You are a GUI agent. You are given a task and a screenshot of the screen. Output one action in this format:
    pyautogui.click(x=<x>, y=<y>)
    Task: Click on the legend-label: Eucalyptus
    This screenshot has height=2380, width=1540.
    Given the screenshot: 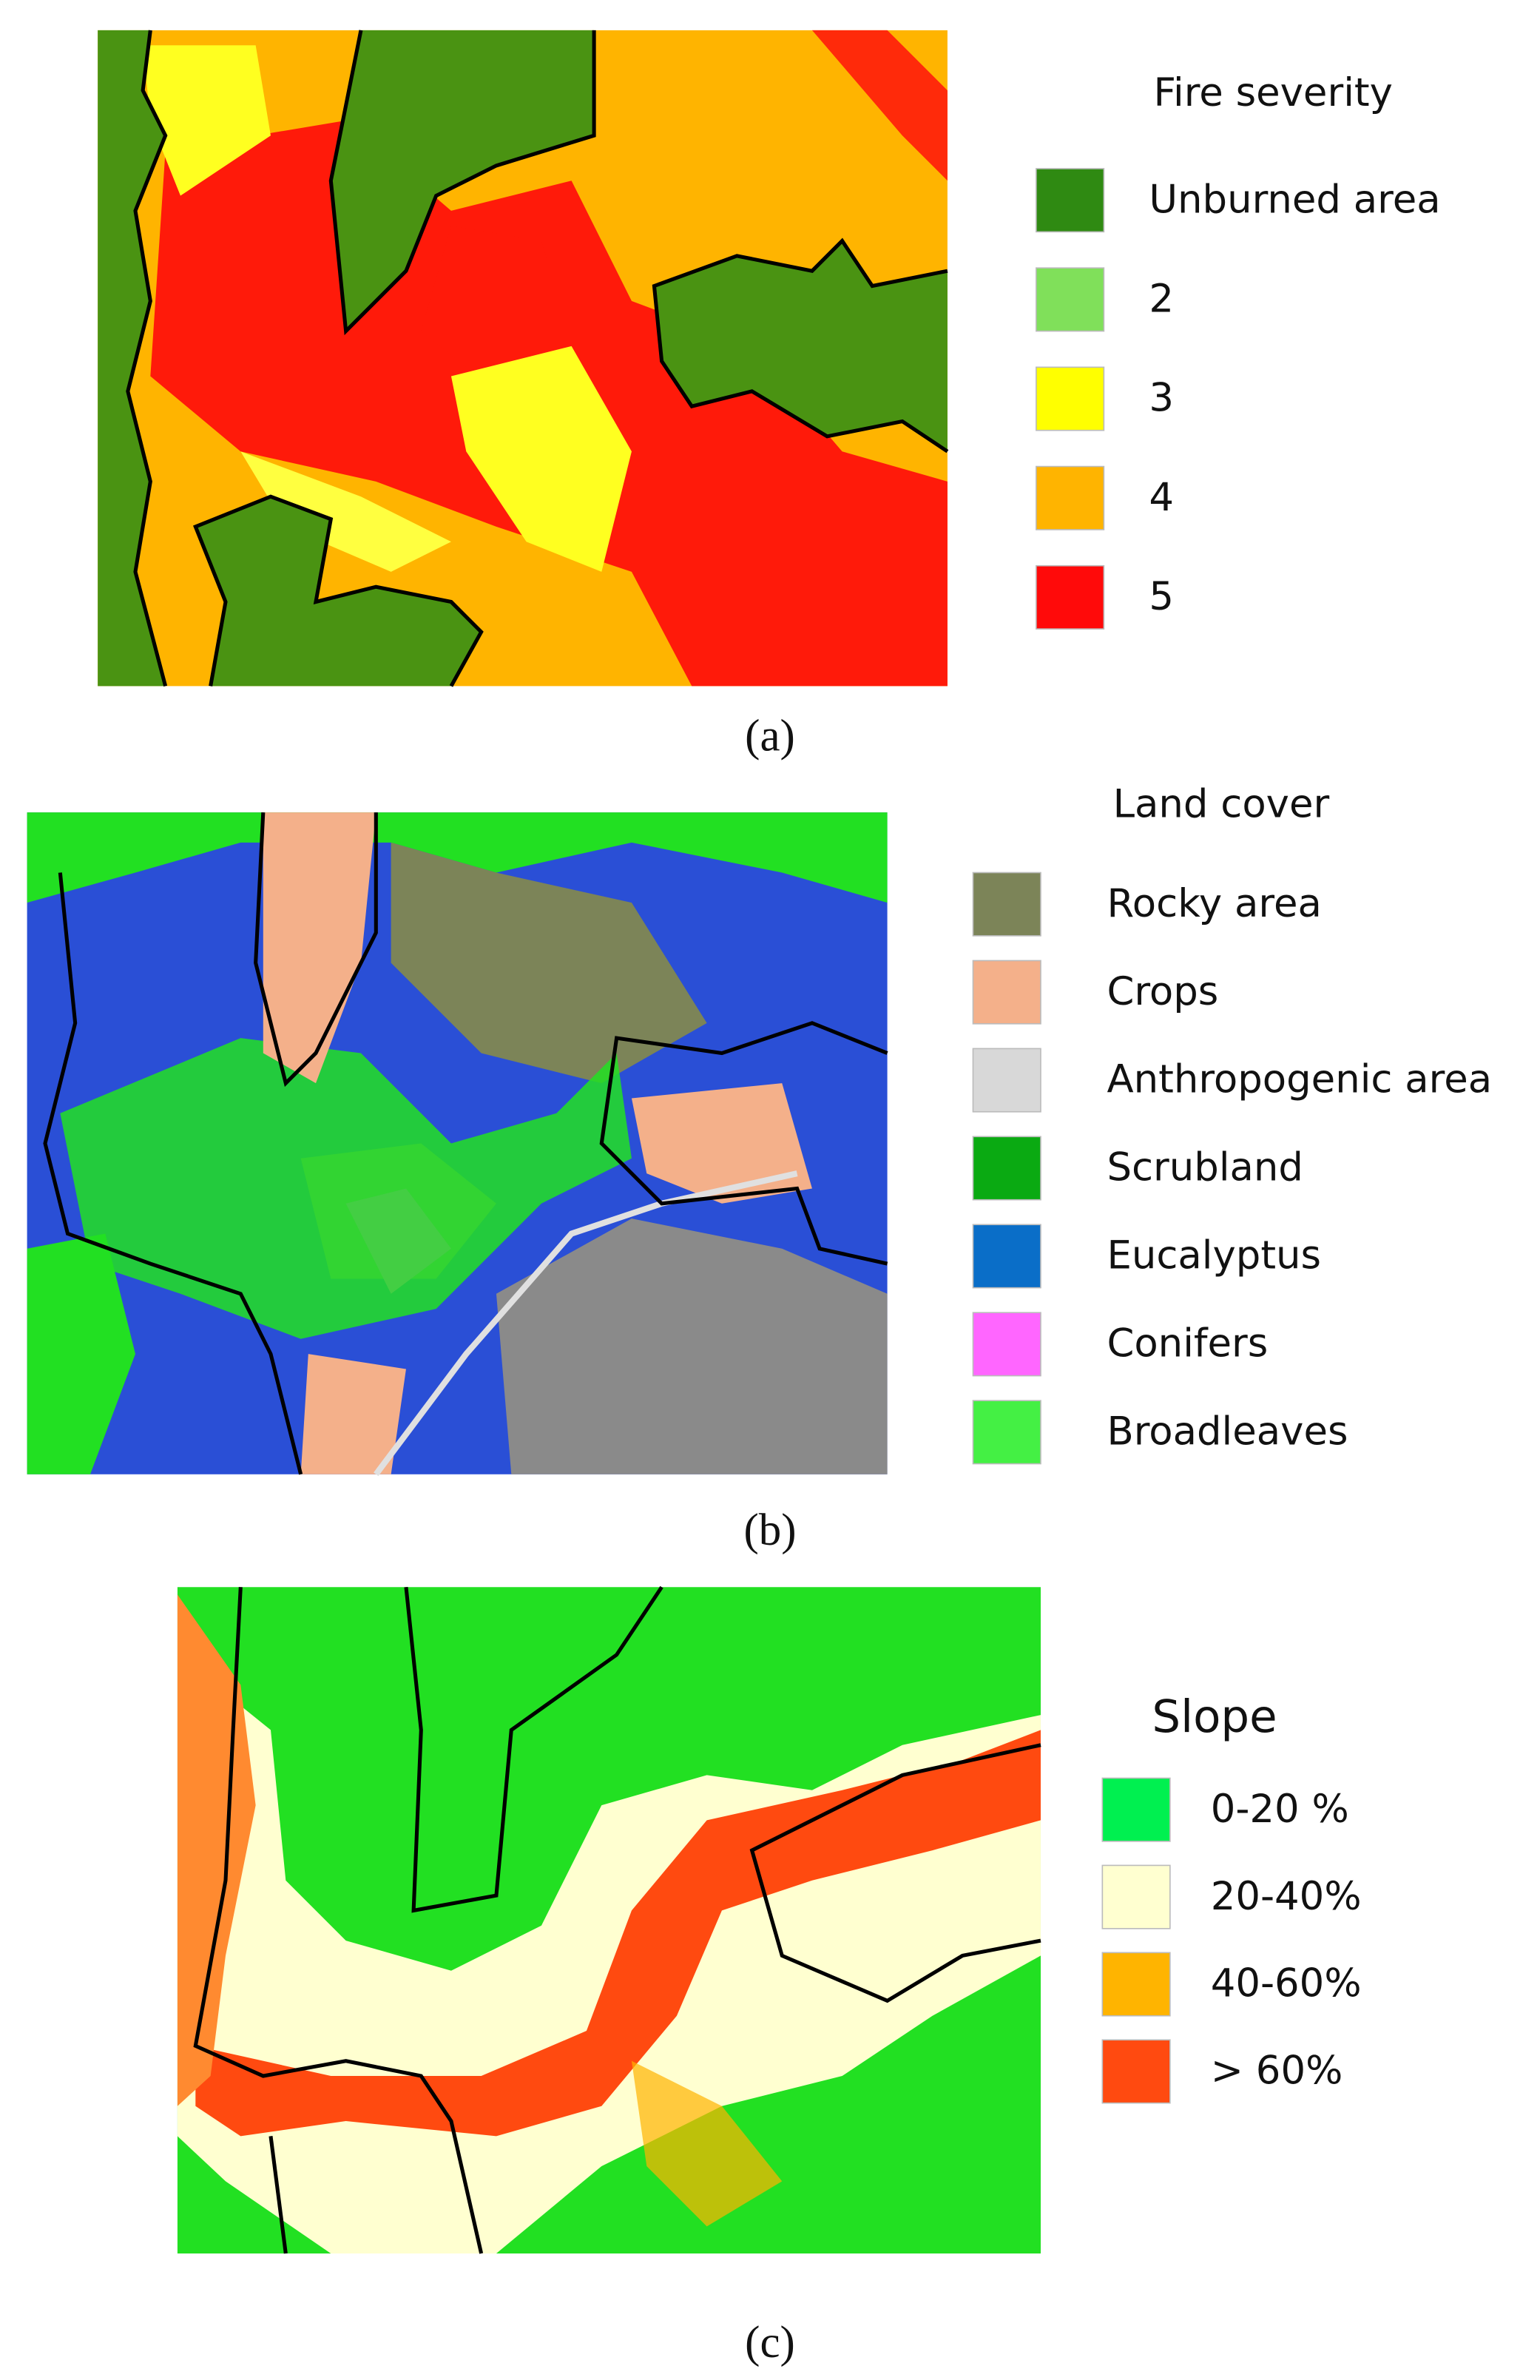 What is the action you would take?
    pyautogui.click(x=1214, y=1256)
    